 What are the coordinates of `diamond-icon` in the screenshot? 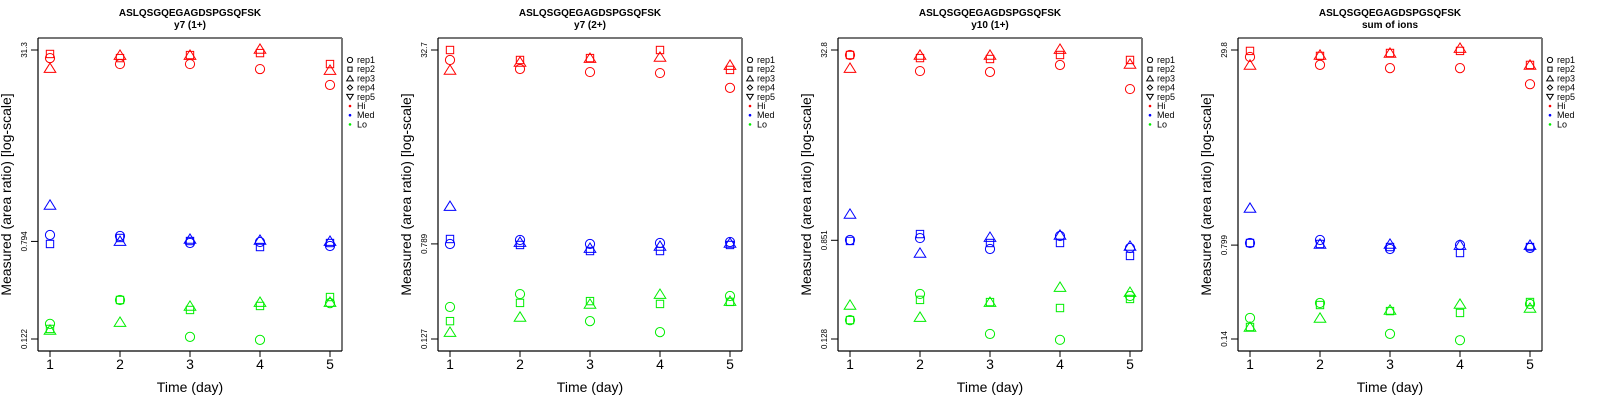 It's located at (350, 87).